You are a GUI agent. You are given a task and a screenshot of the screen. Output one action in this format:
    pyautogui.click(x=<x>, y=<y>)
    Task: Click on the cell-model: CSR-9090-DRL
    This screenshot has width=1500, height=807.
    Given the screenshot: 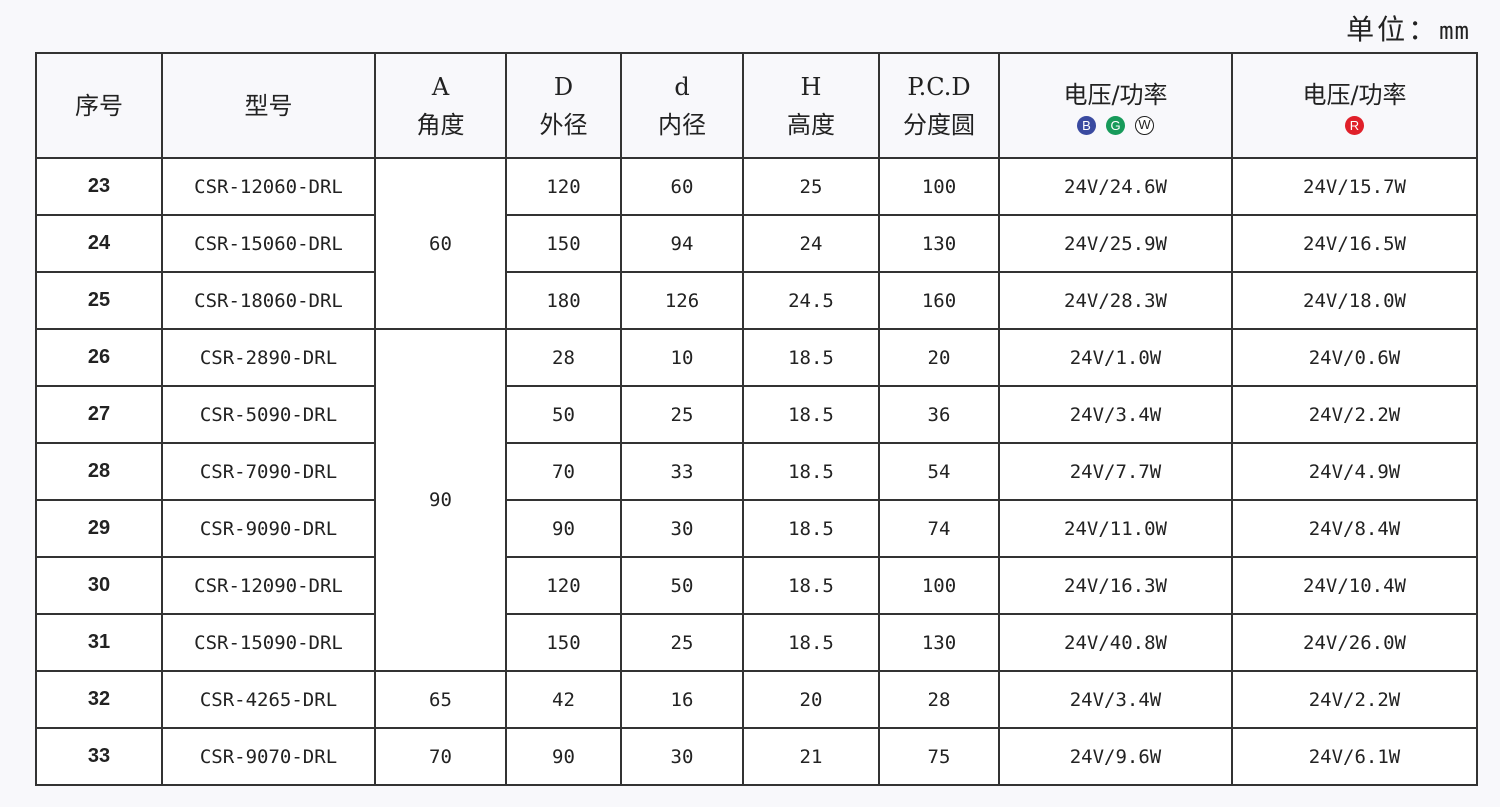 What is the action you would take?
    pyautogui.click(x=268, y=528)
    